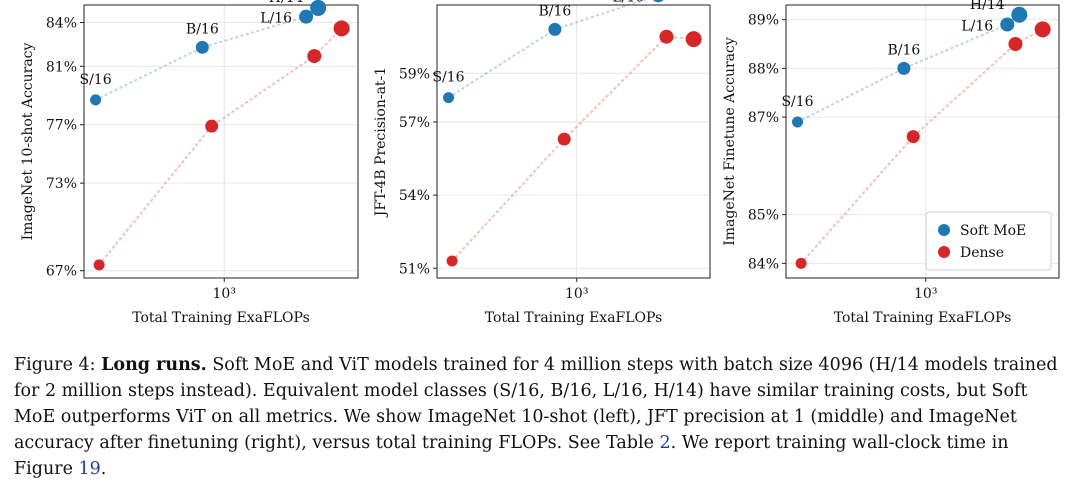 The width and height of the screenshot is (1080, 500). What do you see at coordinates (28, 141) in the screenshot?
I see `y-axis-label: ImageNet 10-shot Accuracy` at bounding box center [28, 141].